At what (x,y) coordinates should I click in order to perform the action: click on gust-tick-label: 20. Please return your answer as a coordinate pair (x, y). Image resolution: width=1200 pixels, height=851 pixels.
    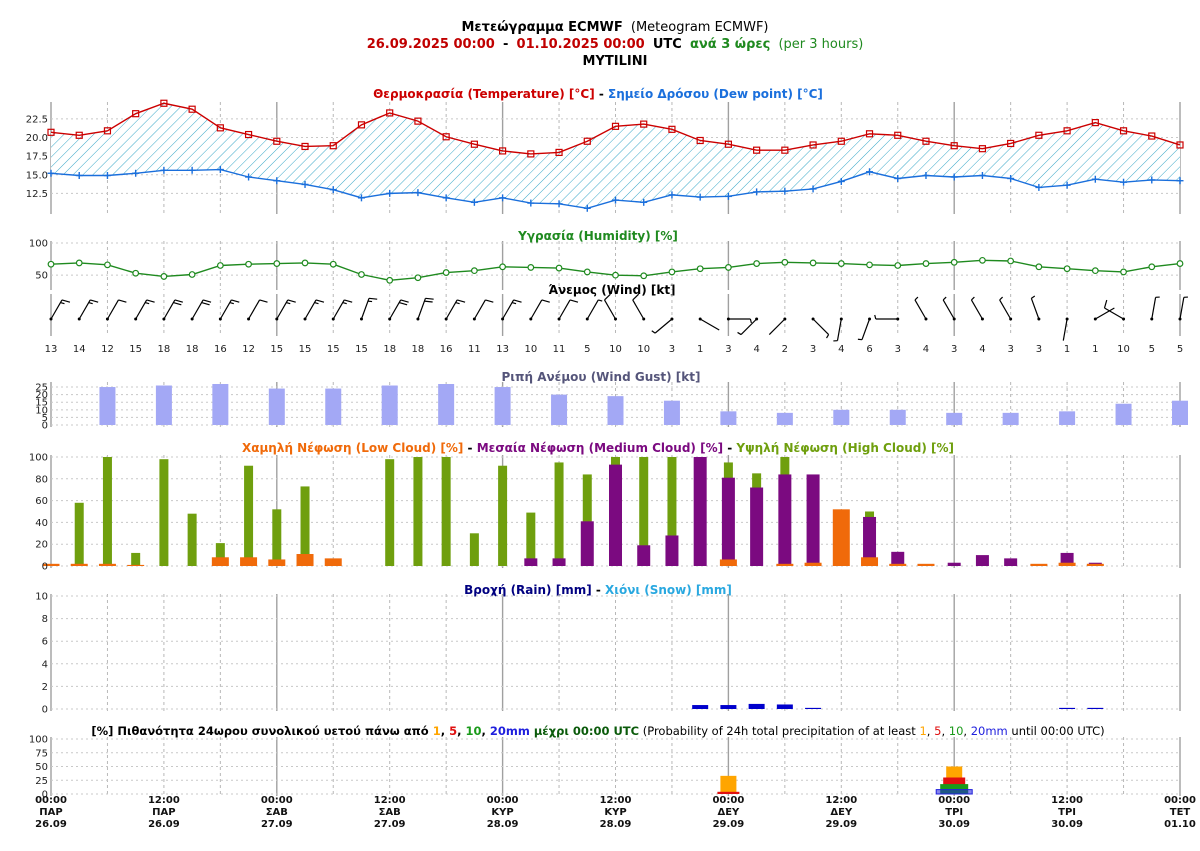
    Looking at the image, I should click on (41, 395).